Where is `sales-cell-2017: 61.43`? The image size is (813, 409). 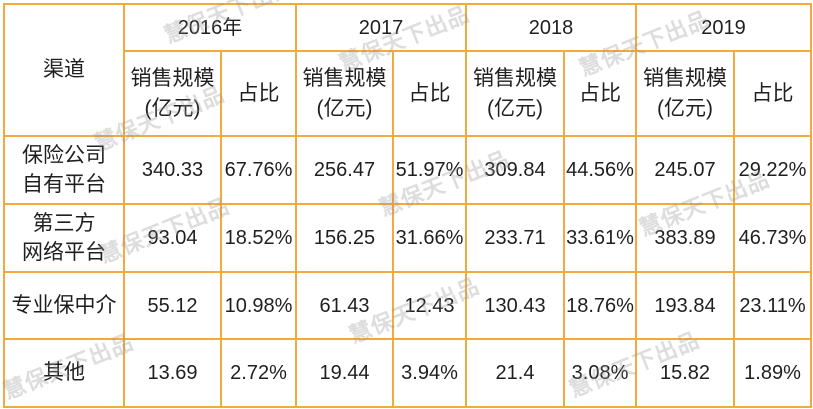
sales-cell-2017: 61.43 is located at coordinates (344, 305).